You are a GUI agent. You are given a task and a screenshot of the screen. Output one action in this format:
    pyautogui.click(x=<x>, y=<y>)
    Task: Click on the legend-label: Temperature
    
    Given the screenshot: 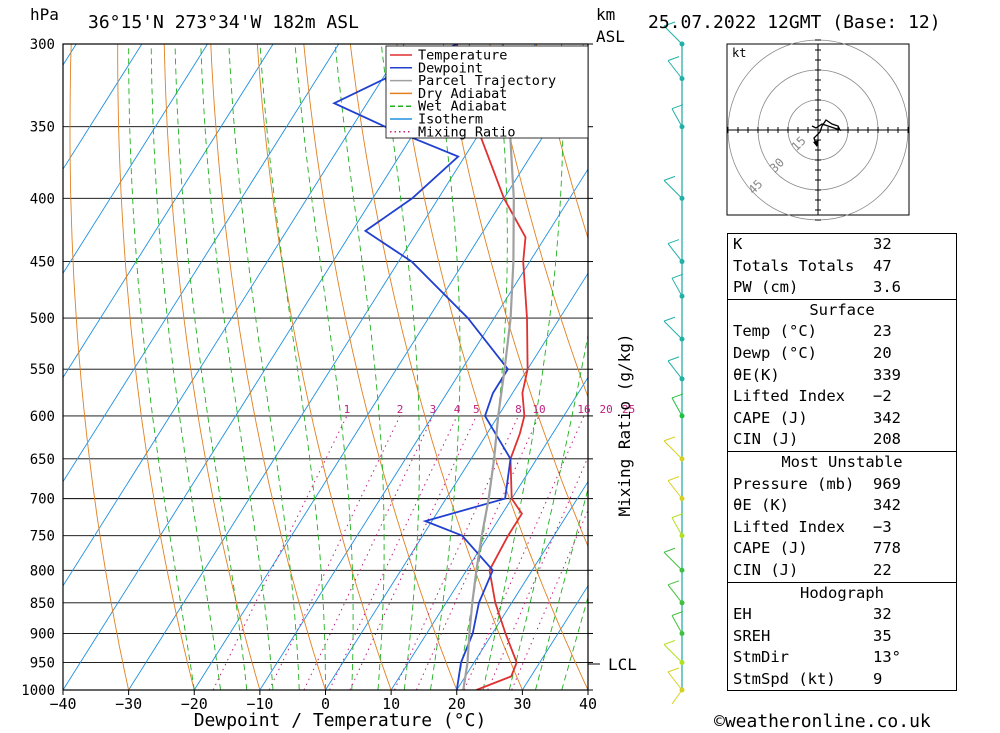 What is the action you would take?
    pyautogui.click(x=462, y=56)
    